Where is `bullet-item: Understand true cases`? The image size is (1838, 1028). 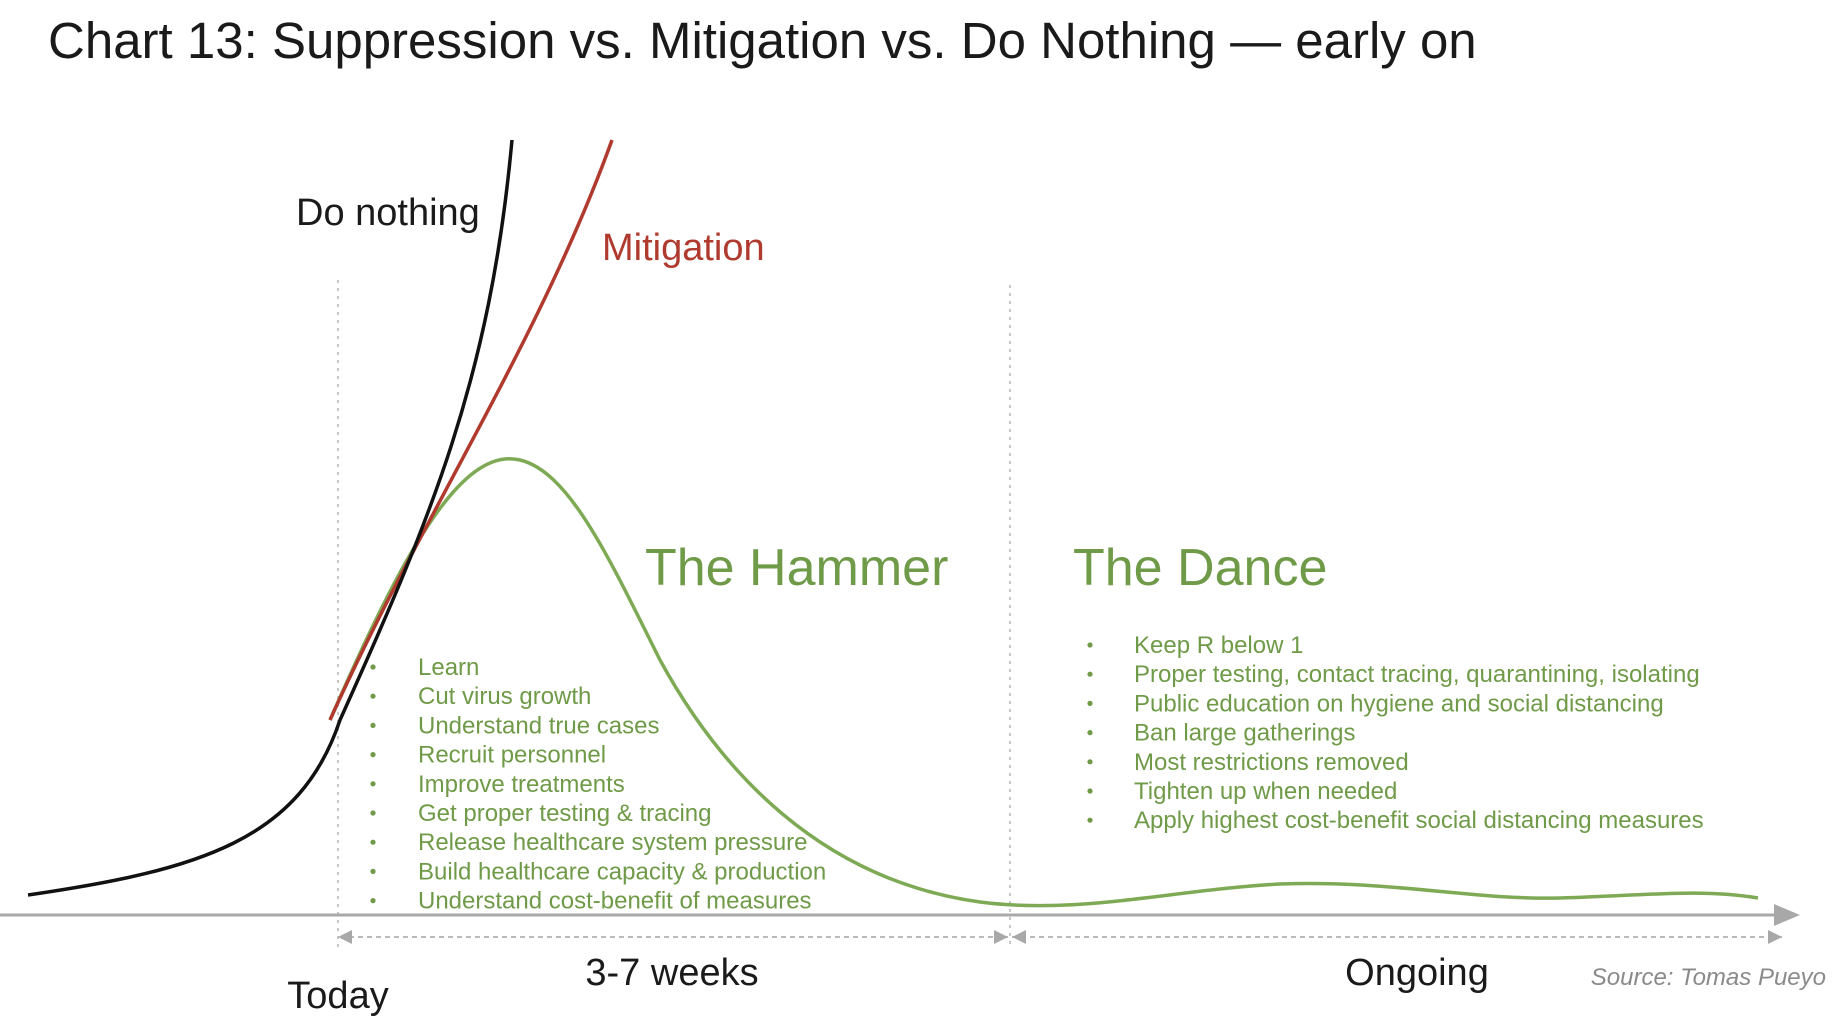
bullet-item: Understand true cases is located at coordinates (538, 725).